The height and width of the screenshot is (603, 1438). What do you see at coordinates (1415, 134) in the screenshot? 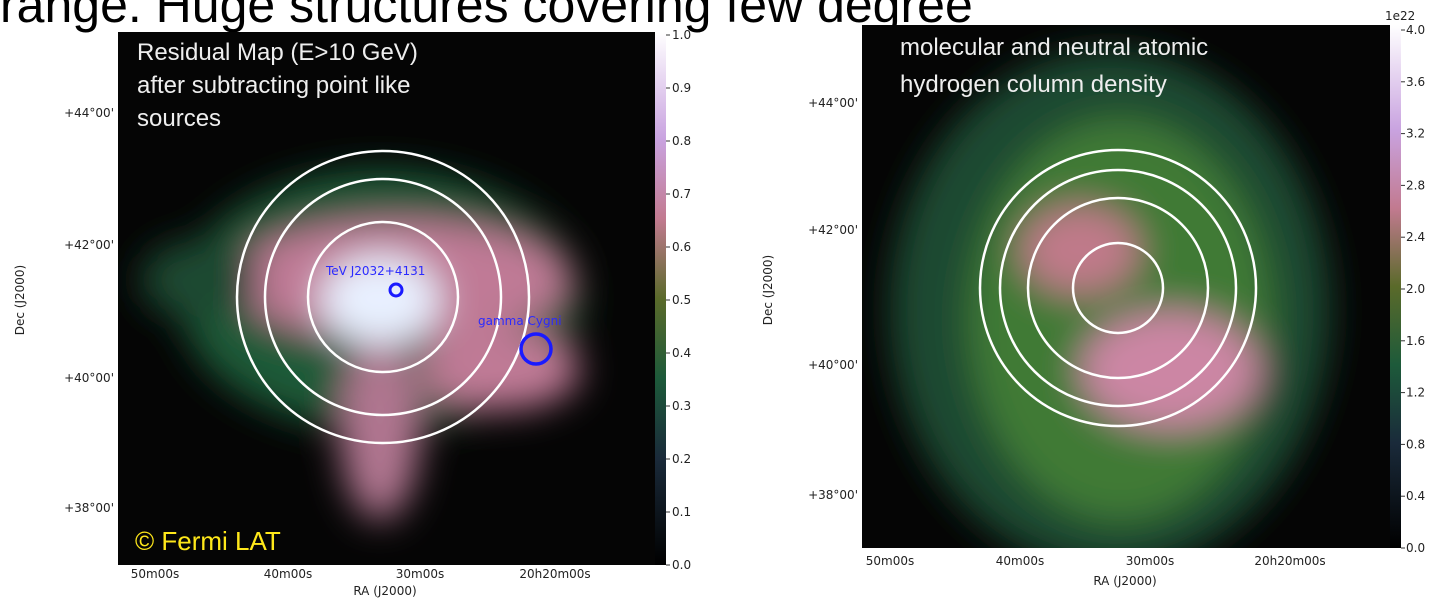
I see `colorbar-label: 3.2` at bounding box center [1415, 134].